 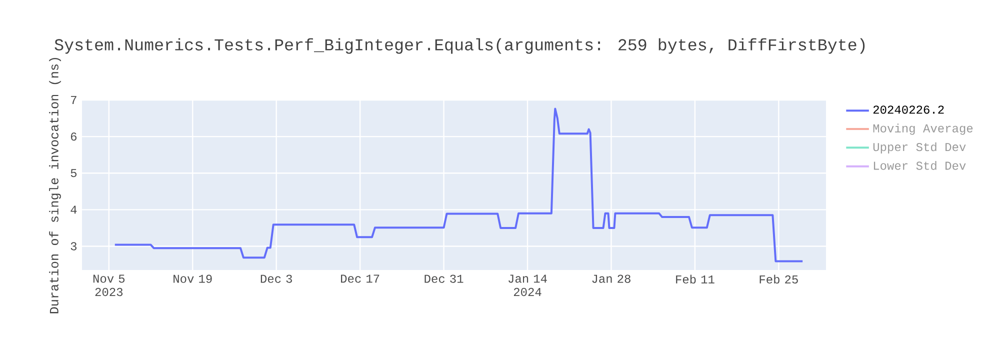 I want to click on x-tick-label: Nov 5 2023, so click(x=109, y=285).